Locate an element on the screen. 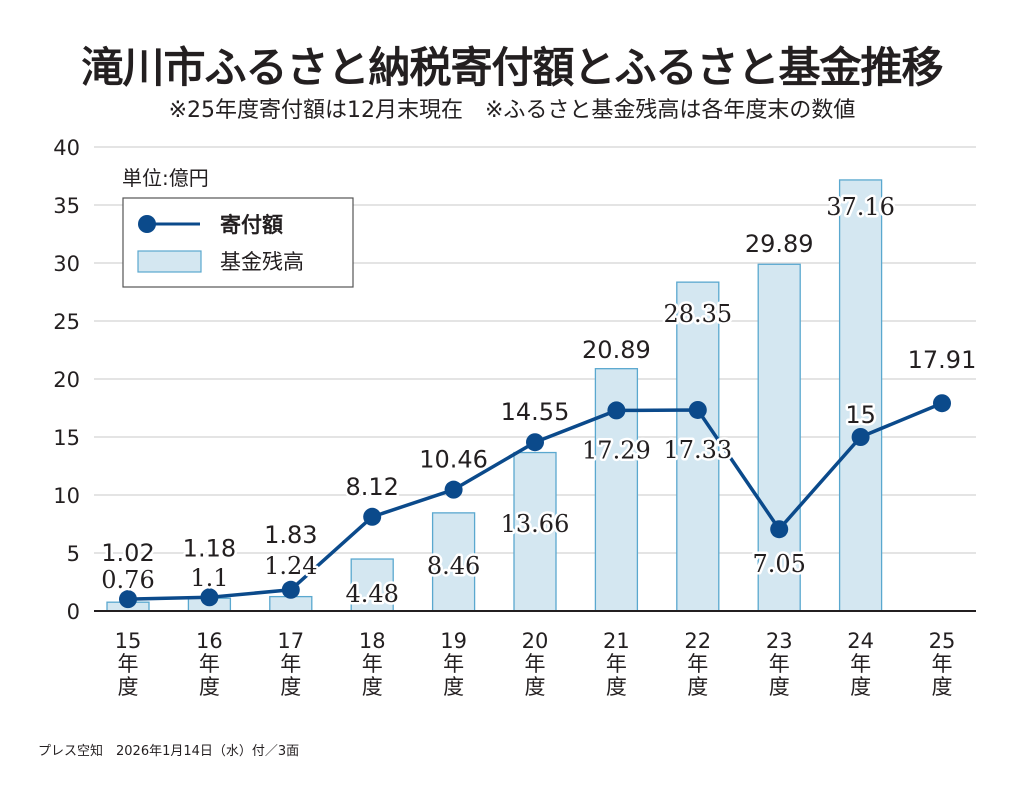 Image resolution: width=1024 pixels, height=792 pixels. data-label-donation: 17.91 is located at coordinates (942, 360).